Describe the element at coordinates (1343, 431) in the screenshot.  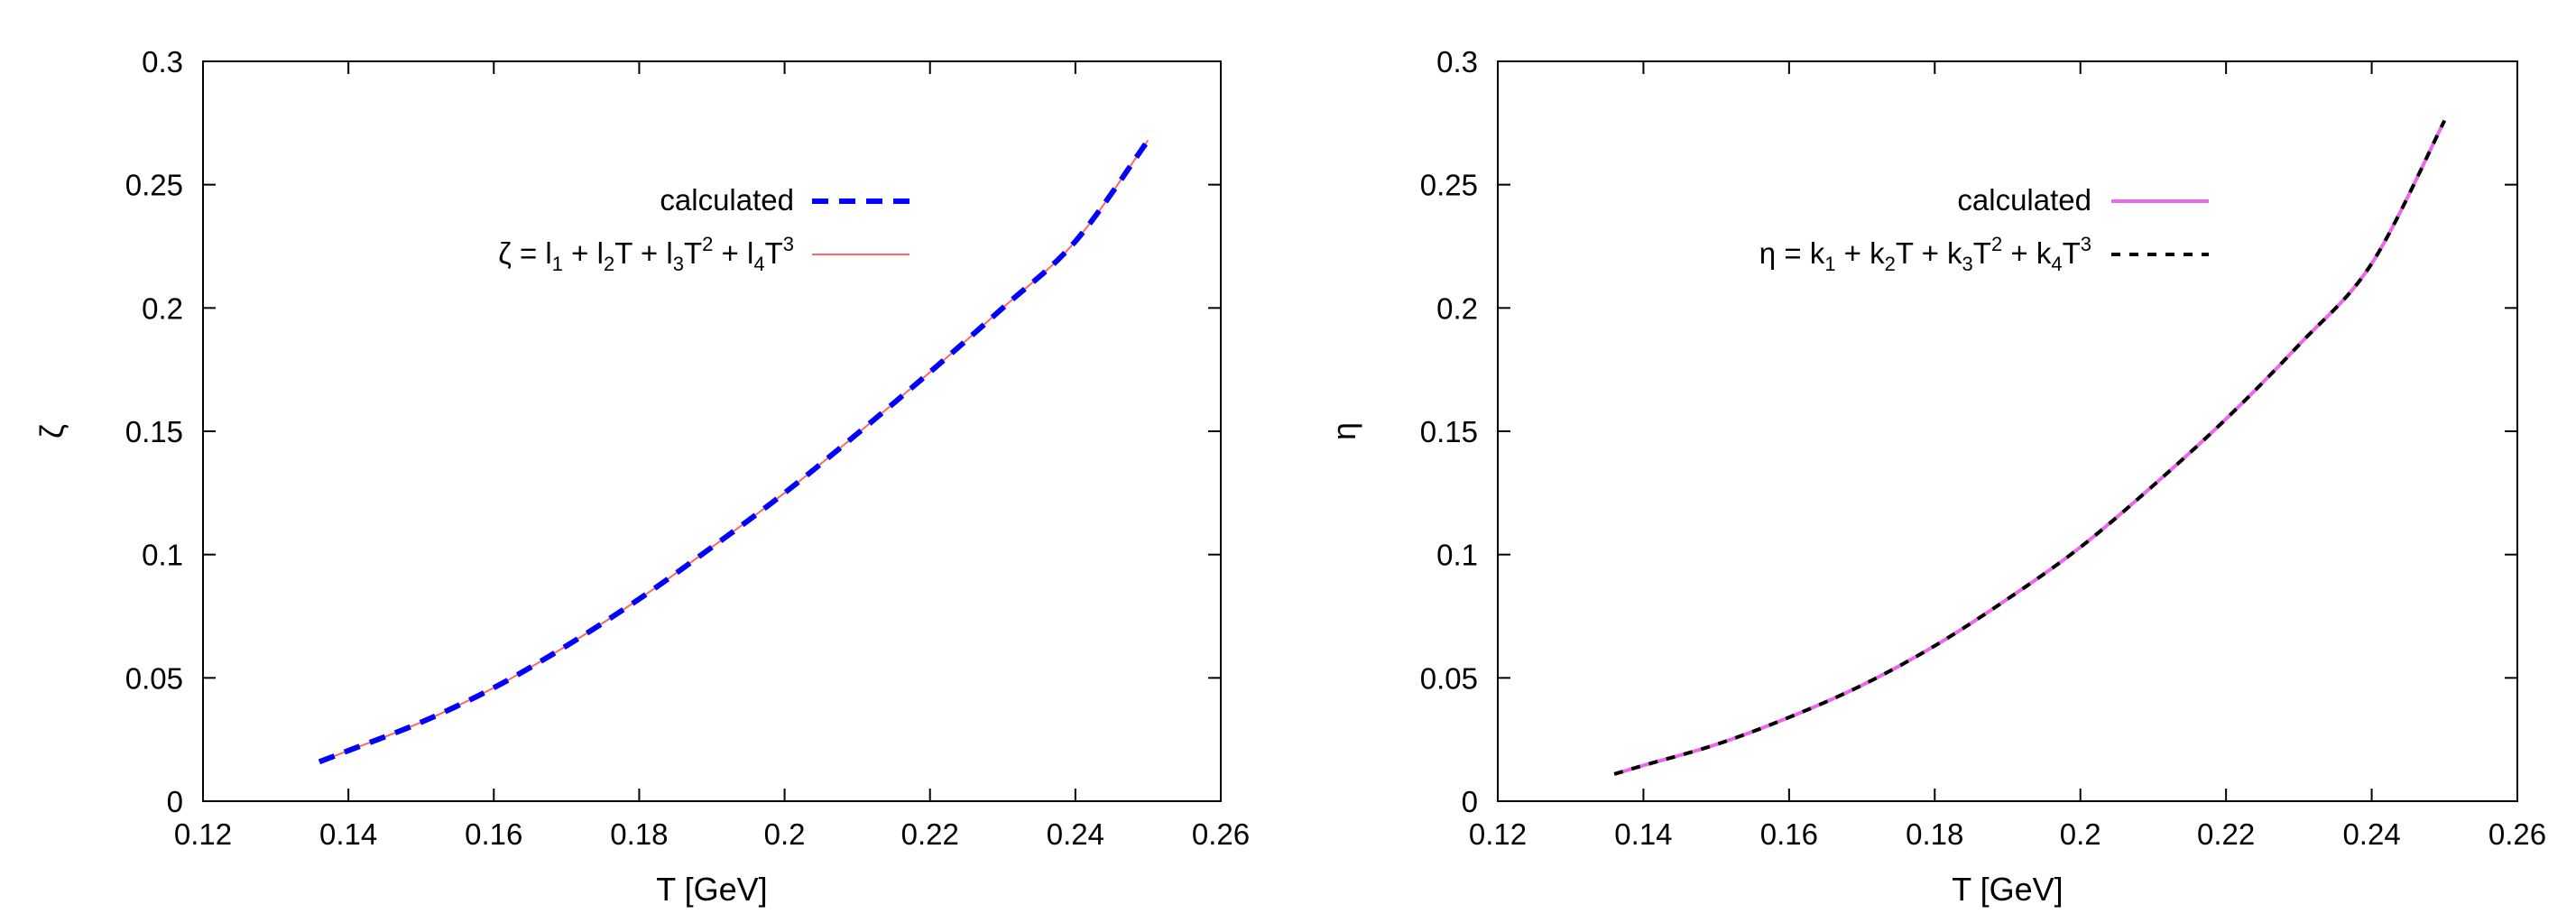
I see `y-axis-label: η` at that location.